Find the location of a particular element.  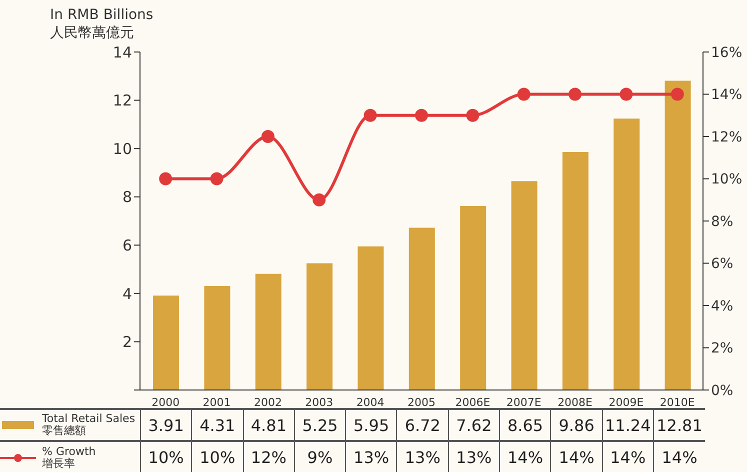

data-label: 6.72 is located at coordinates (422, 425).